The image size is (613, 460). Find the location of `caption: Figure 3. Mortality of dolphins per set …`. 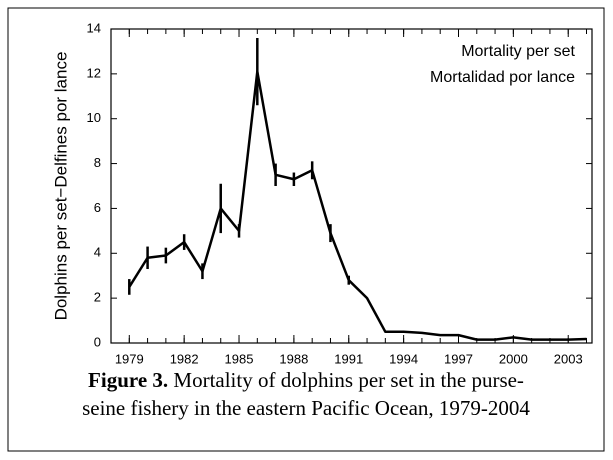

caption: Figure 3. Mortality of dolphins per set … is located at coordinates (306, 380).